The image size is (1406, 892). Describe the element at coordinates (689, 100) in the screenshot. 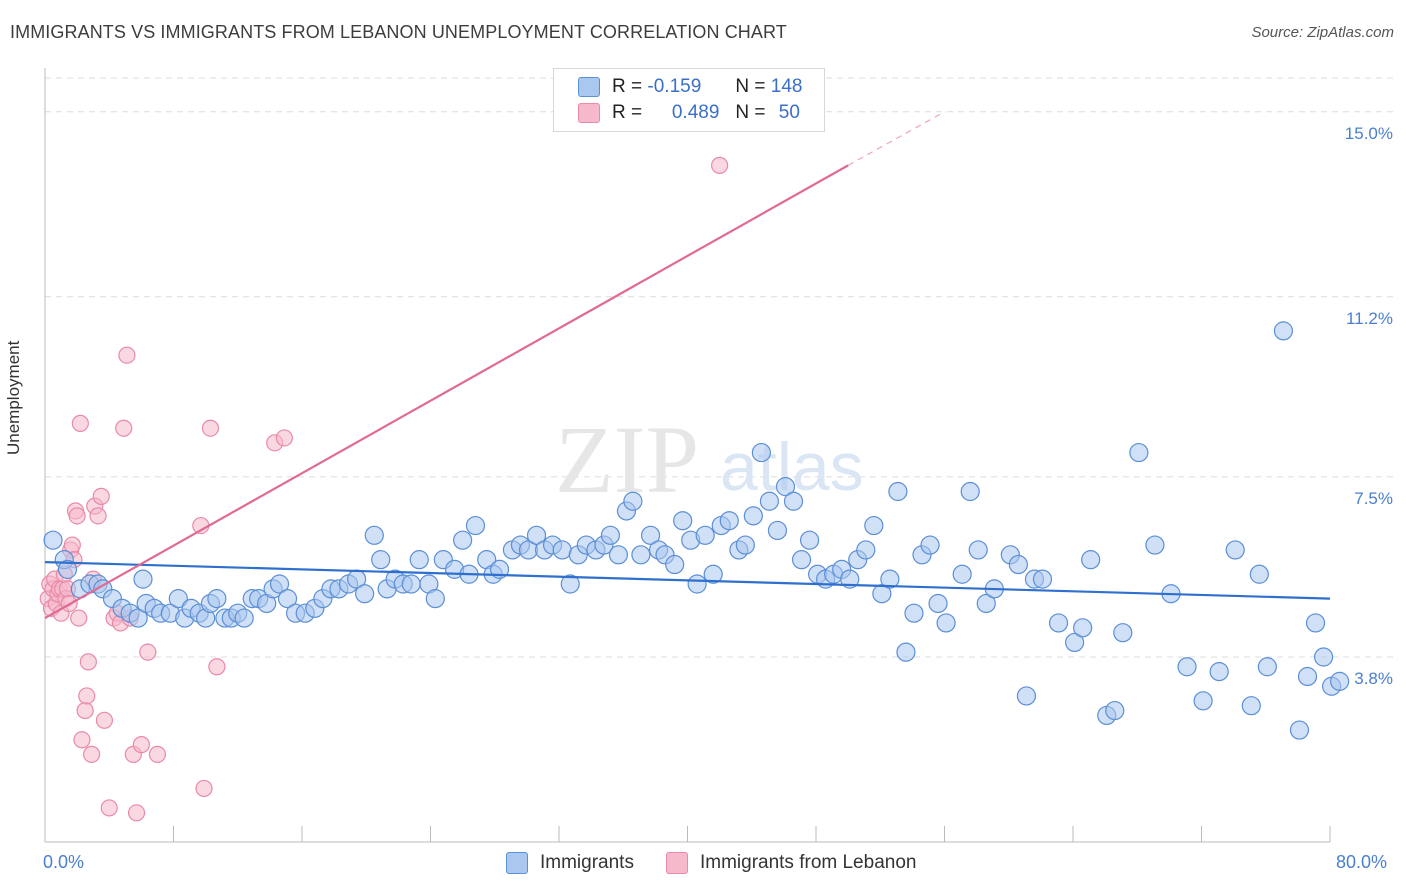

I see `correlation-legend: R = -0.159 N = 148 R = 0.489 N = 50` at that location.